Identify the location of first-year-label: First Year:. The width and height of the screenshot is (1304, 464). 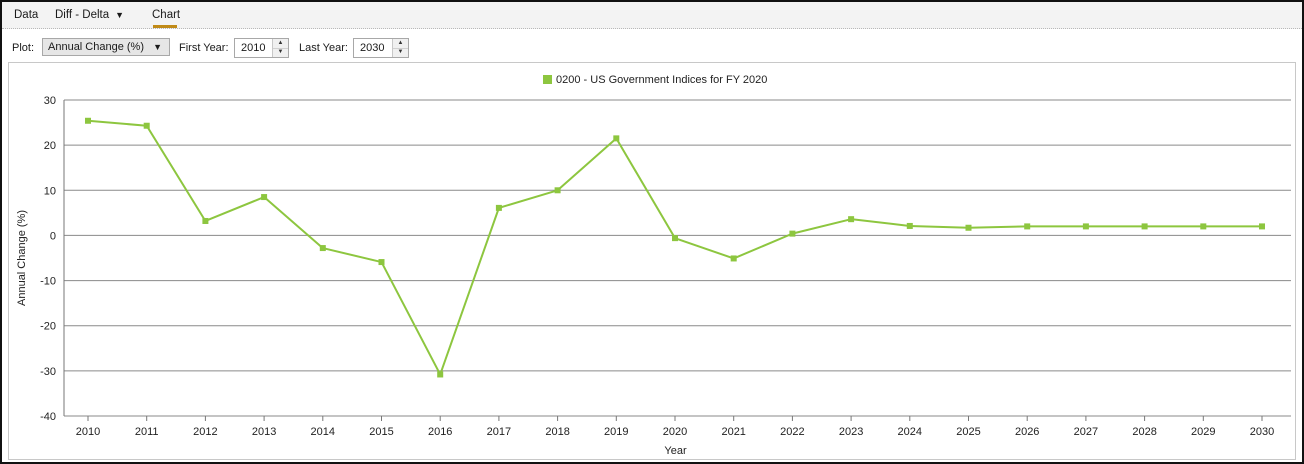
(204, 48).